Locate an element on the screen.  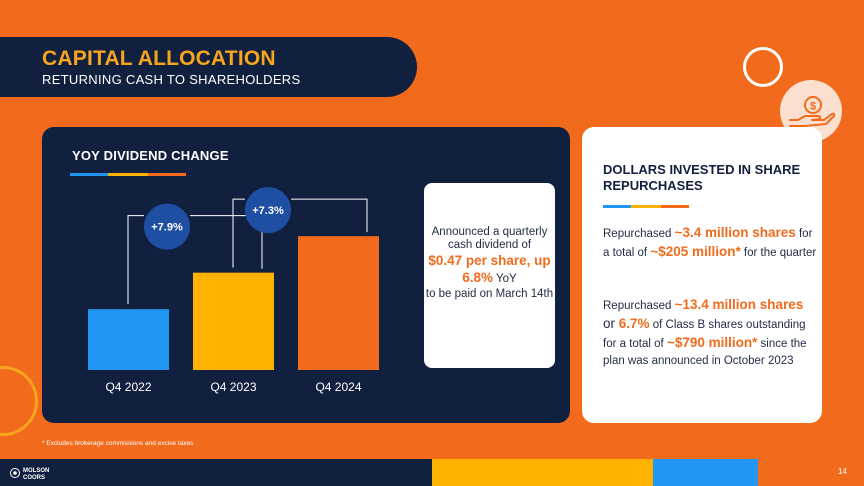
announcement-line2: to be paid on March 14th is located at coordinates (489, 294).